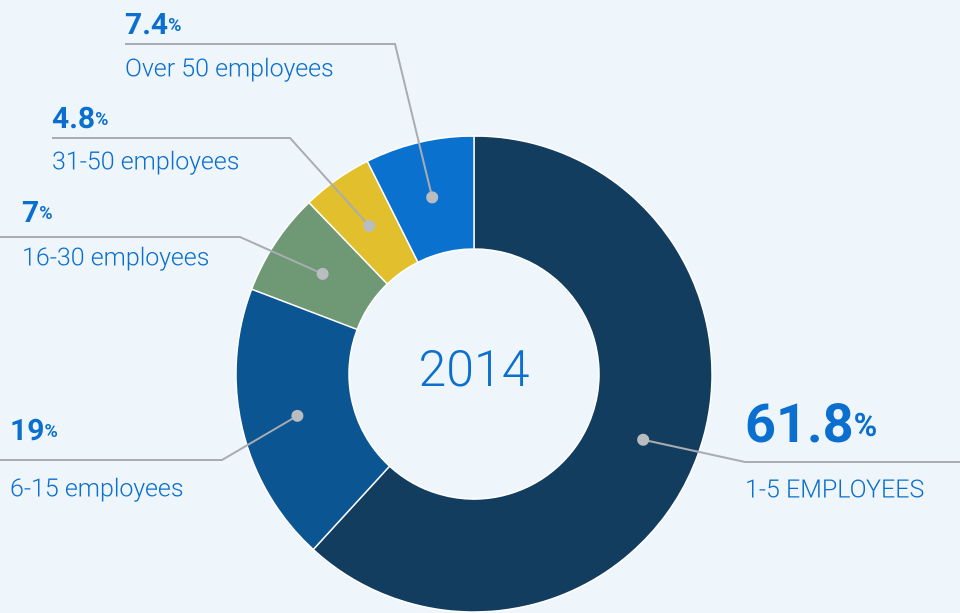 The width and height of the screenshot is (960, 613). What do you see at coordinates (37, 212) in the screenshot?
I see `value-label: 7%` at bounding box center [37, 212].